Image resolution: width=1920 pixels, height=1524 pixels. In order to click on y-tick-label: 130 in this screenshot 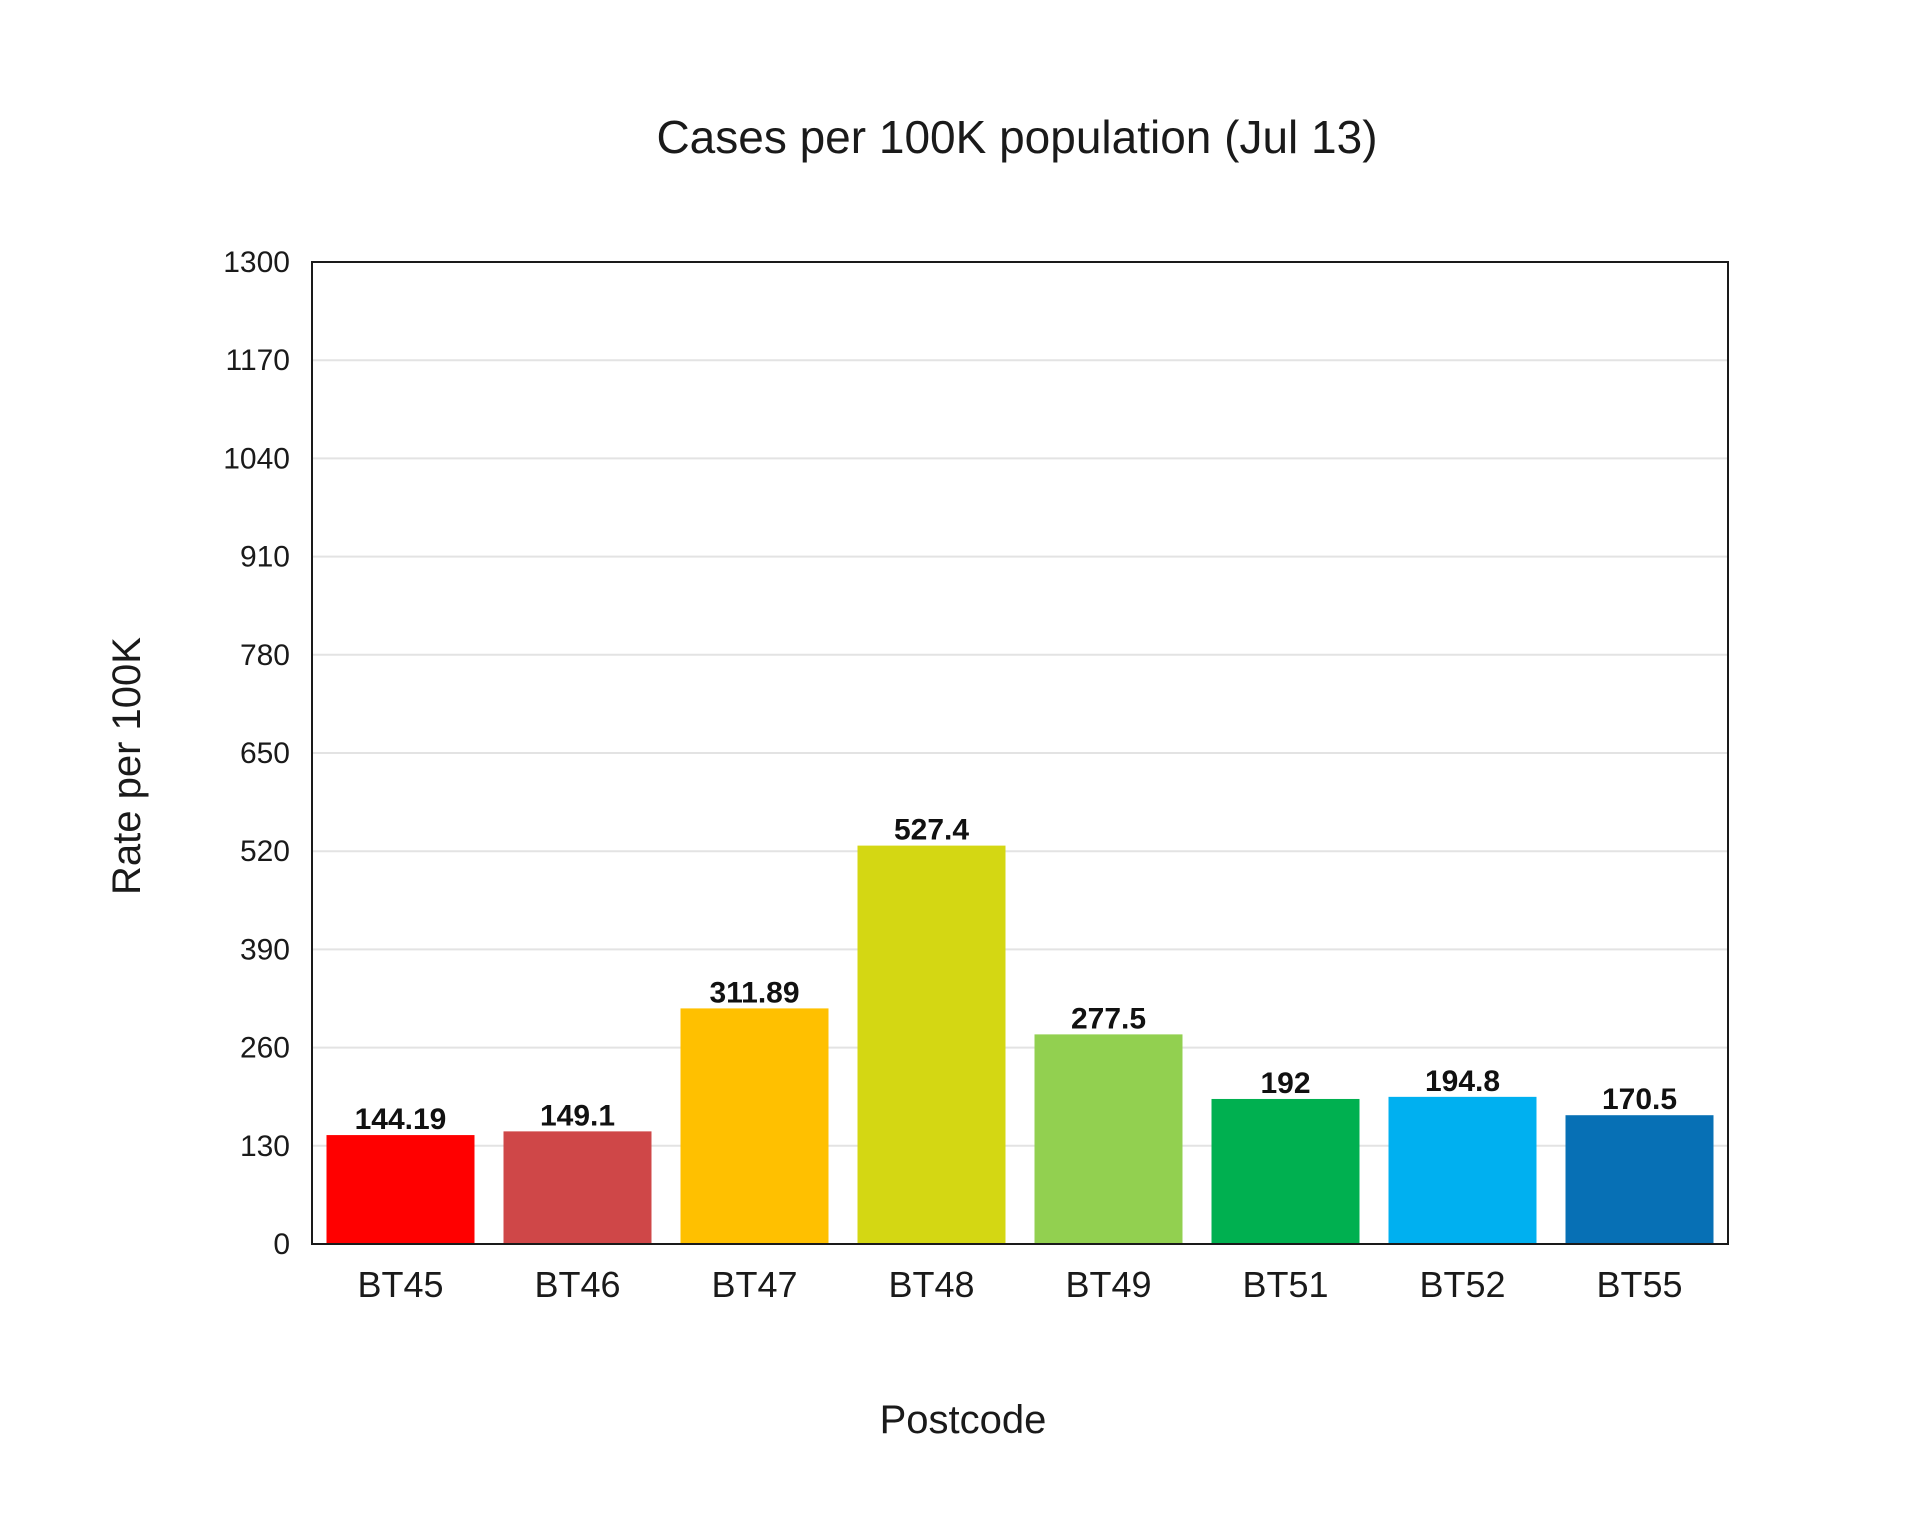, I will do `click(265, 1146)`.